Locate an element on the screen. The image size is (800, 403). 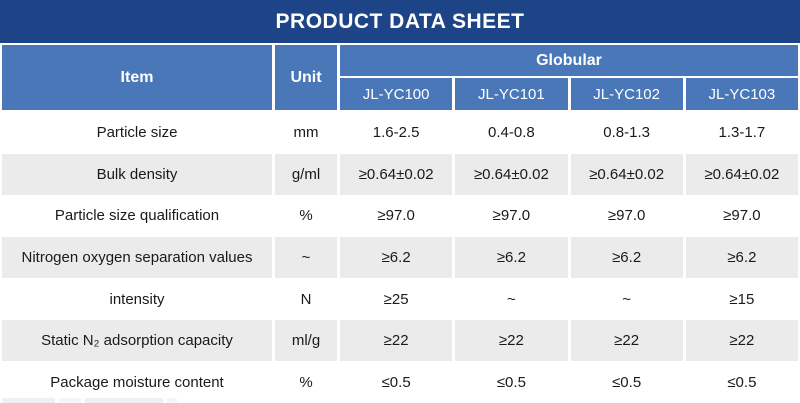
table-row-intensity: intensity N ≥25 ~ ~ ≥15 is located at coordinates (400, 299).